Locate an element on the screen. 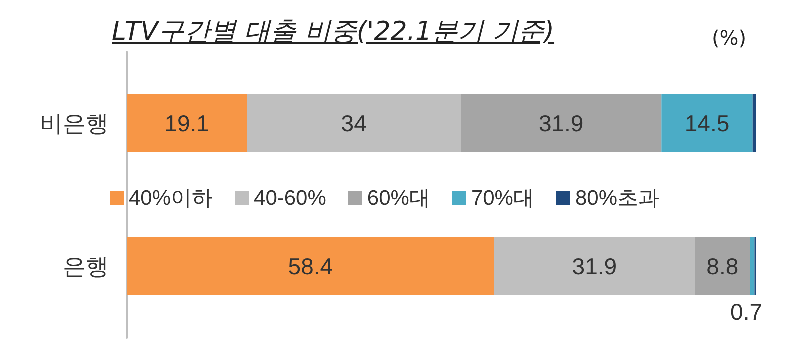 This screenshot has height=346, width=801. chart-title: LTV구간별 대출 비중('22.1분기 기준) is located at coordinates (333, 32).